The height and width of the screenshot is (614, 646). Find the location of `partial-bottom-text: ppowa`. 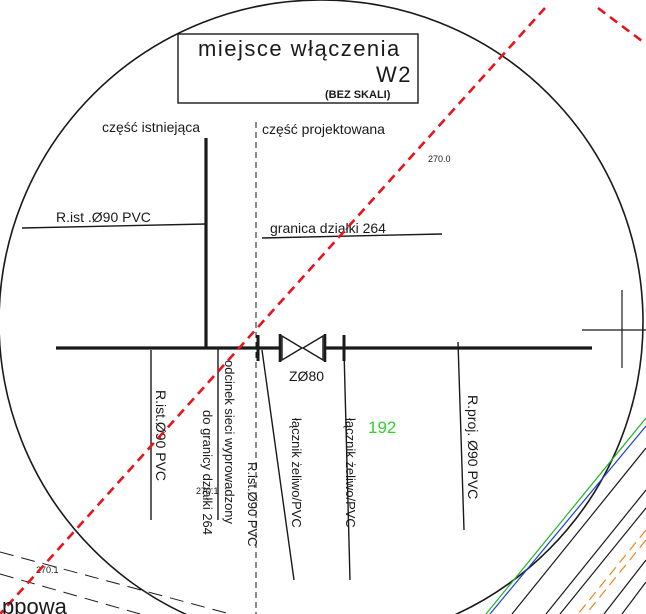

partial-bottom-text: ppowa is located at coordinates (35, 604).